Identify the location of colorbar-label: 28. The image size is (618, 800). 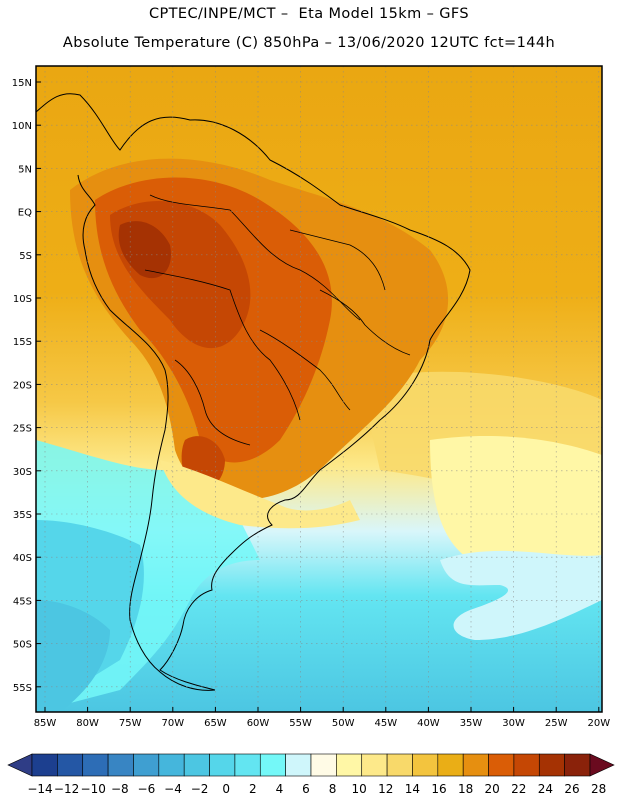
(598, 789).